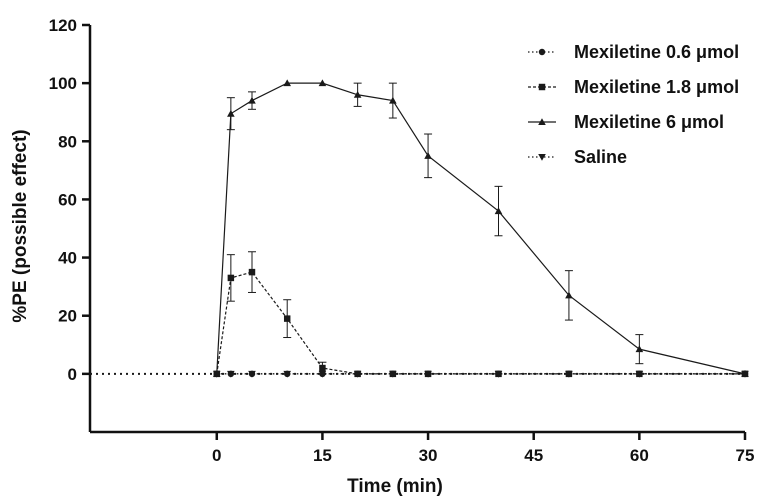 This screenshot has width=773, height=499. Describe the element at coordinates (480, 323) in the screenshot. I see `series-line` at that location.